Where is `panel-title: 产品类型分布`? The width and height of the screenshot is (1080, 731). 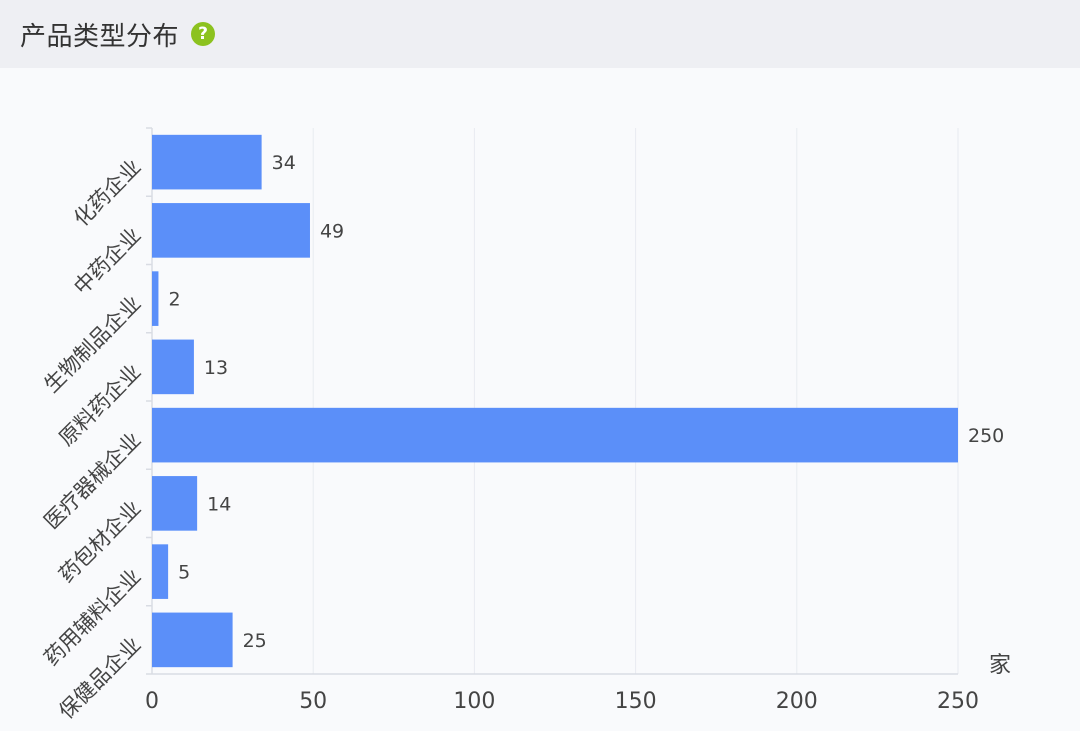
panel-title: 产品类型分布 is located at coordinates (100, 36).